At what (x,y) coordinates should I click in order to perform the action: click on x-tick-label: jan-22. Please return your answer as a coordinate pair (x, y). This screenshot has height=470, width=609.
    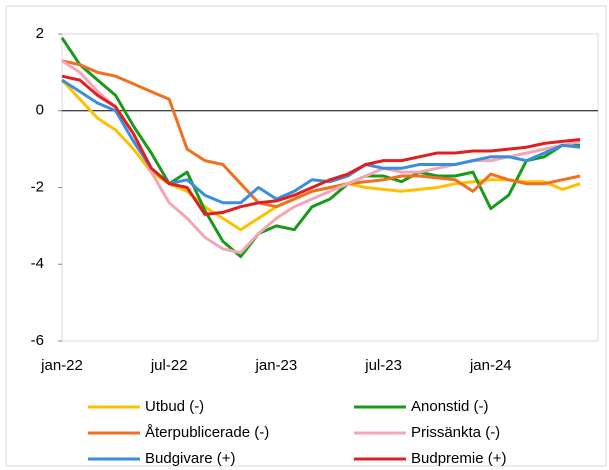
    Looking at the image, I should click on (61, 365).